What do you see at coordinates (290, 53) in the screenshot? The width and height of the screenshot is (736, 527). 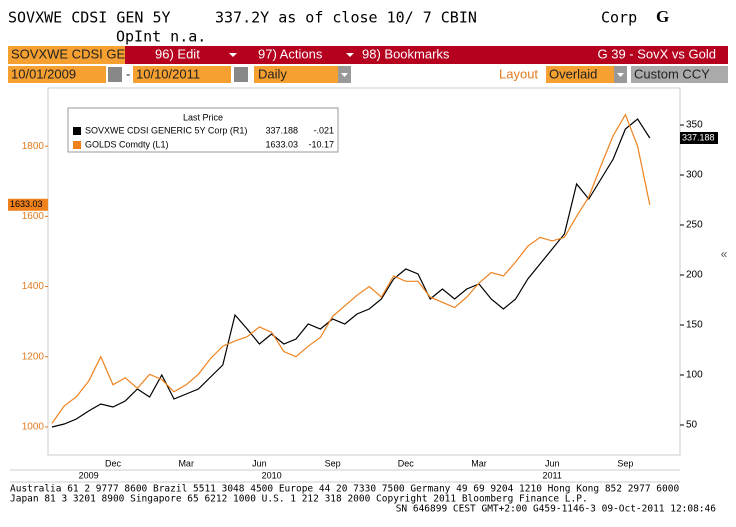 I see `menu-actions: 97) Actions` at bounding box center [290, 53].